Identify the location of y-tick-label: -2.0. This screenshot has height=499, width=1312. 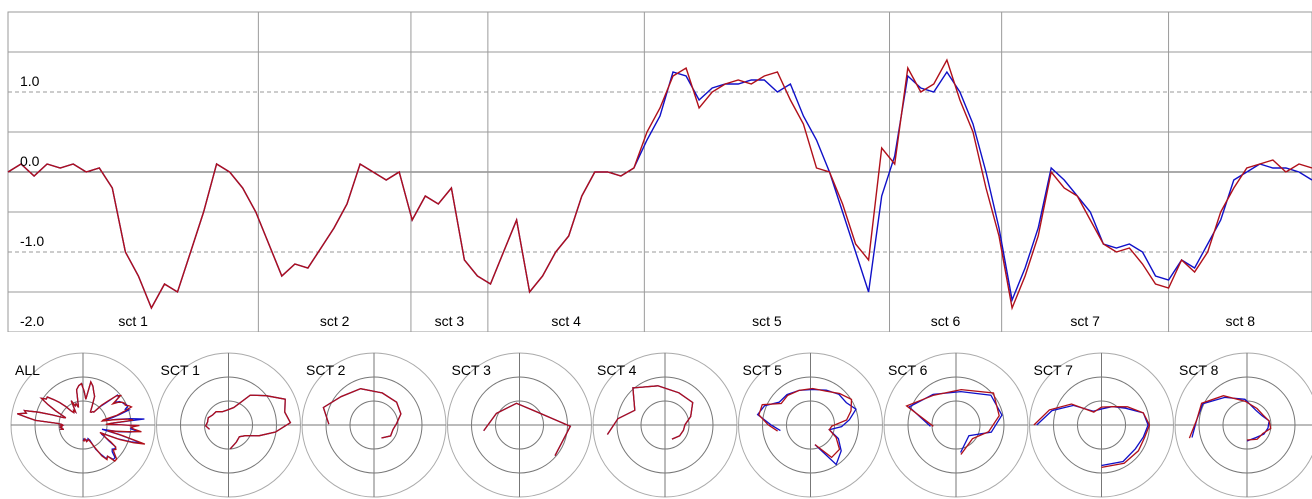
(32, 321).